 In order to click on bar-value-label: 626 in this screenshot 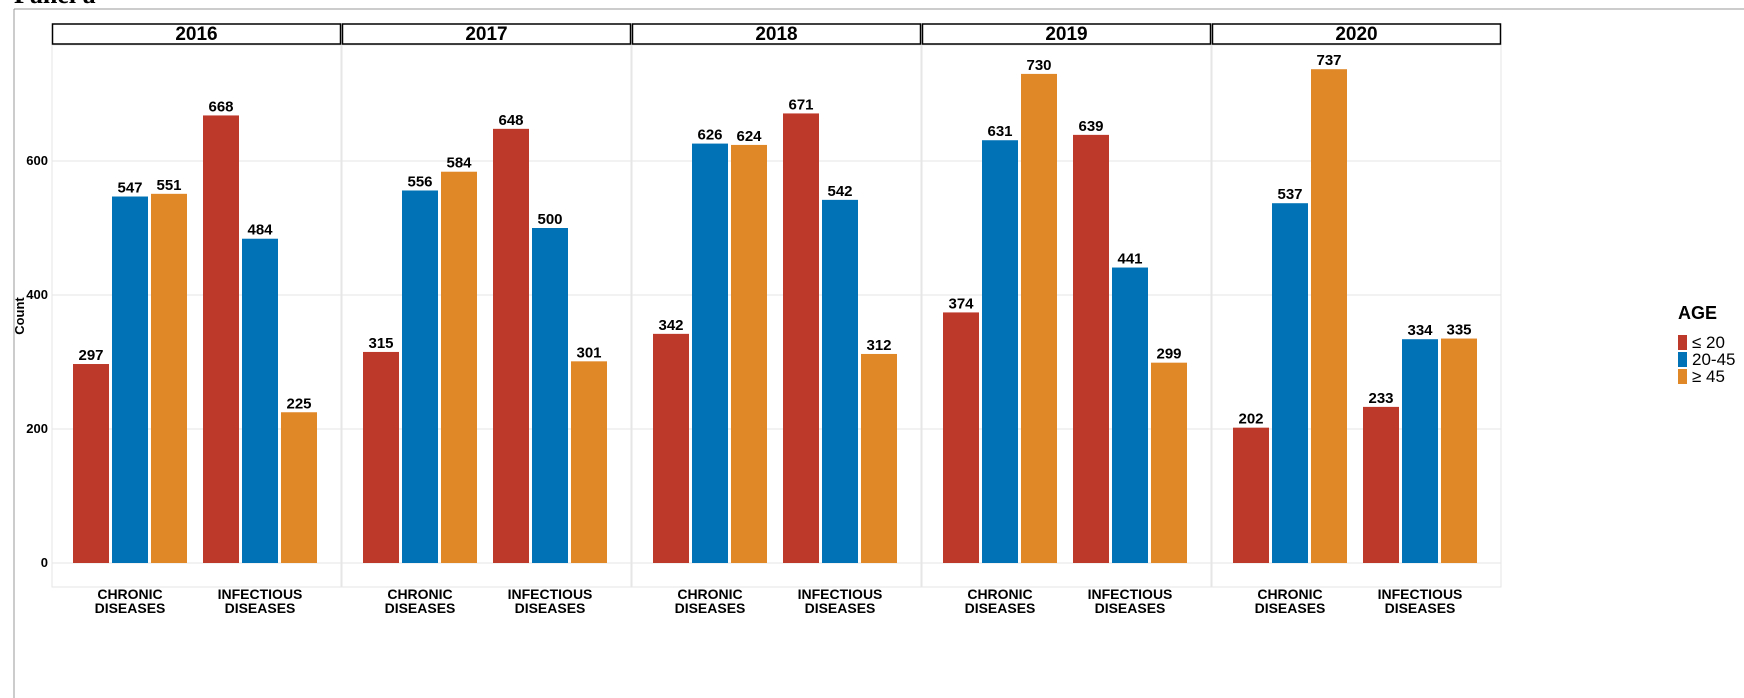, I will do `click(709, 135)`.